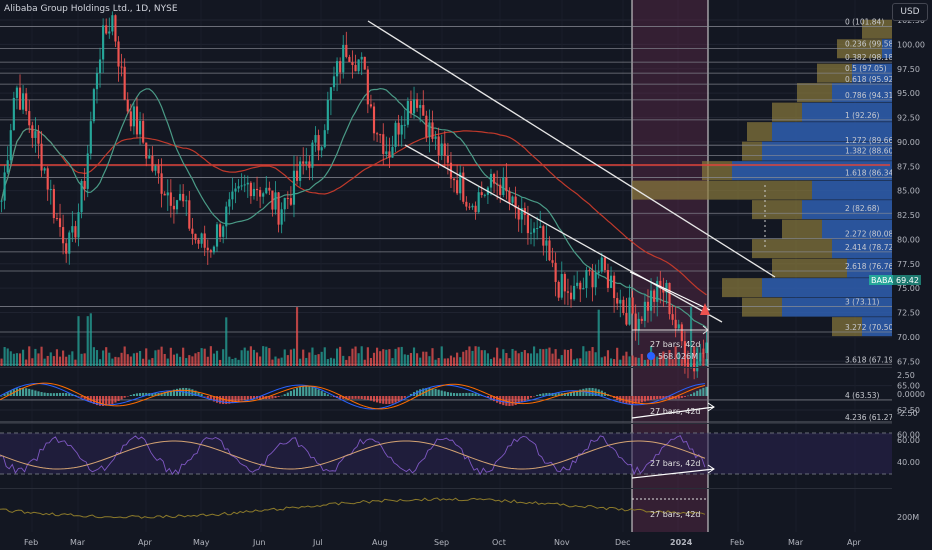  I want to click on rsi-line, so click(353, 455).